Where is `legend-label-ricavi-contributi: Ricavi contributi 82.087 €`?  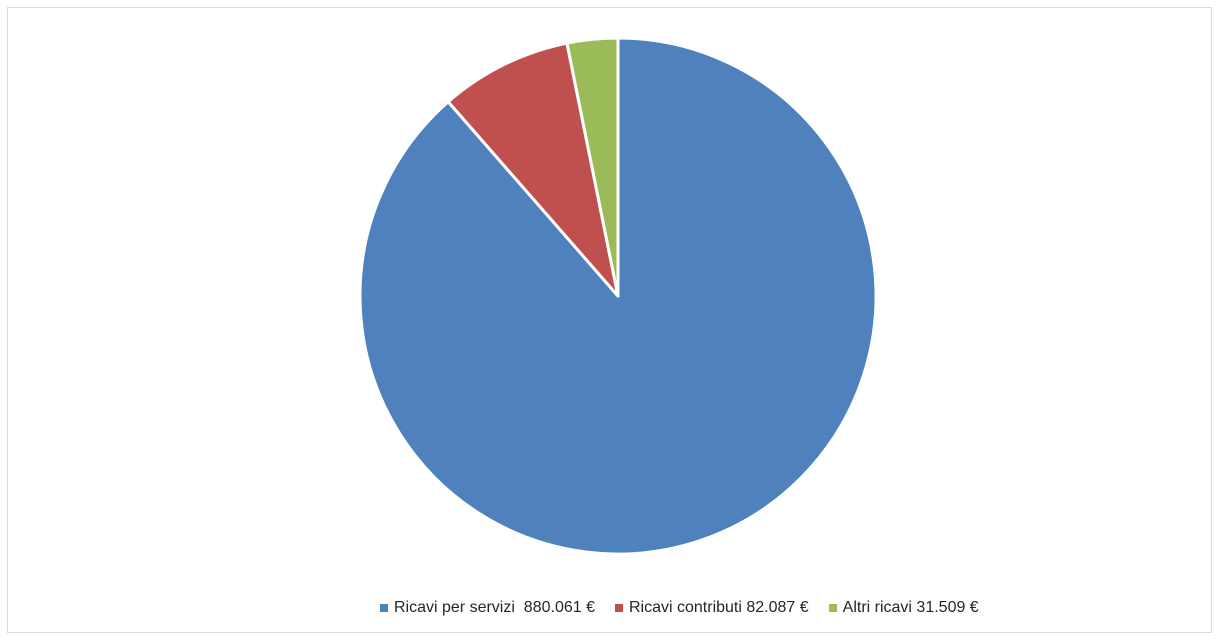
legend-label-ricavi-contributi: Ricavi contributi 82.087 € is located at coordinates (718, 607).